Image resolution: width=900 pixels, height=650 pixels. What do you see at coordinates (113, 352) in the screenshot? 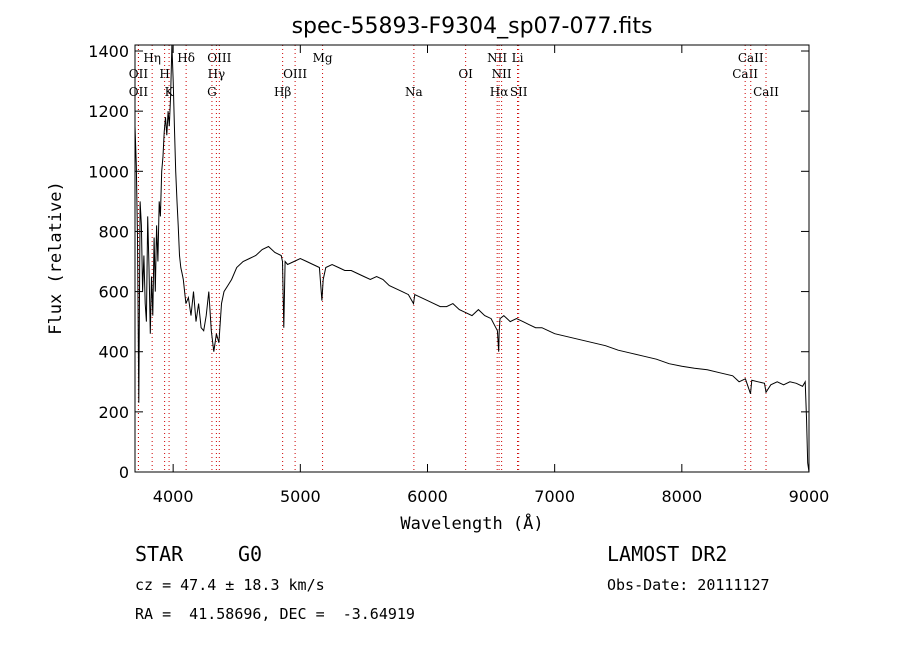
I see `y-tick-label: 400` at bounding box center [113, 352].